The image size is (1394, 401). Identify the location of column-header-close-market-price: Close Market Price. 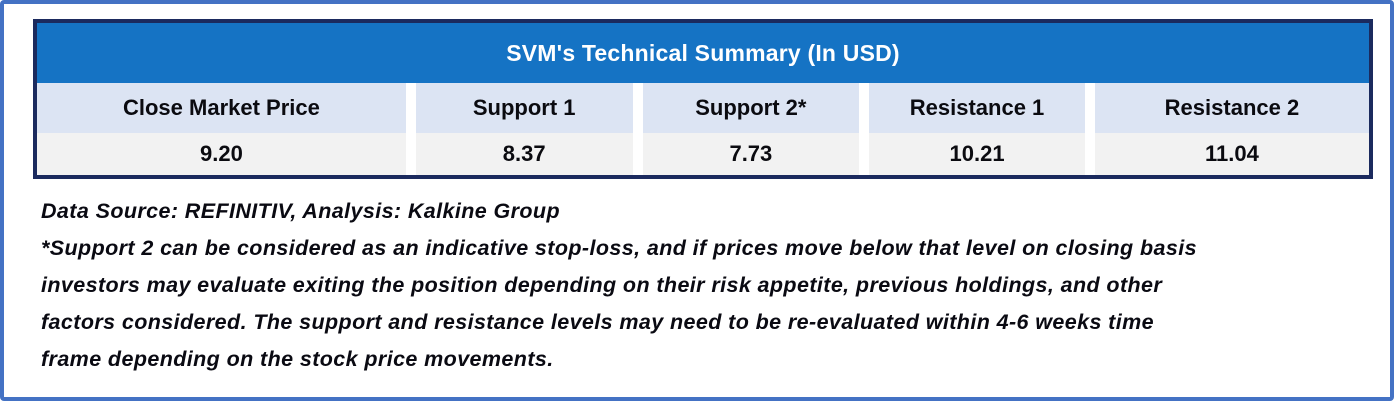
(221, 108).